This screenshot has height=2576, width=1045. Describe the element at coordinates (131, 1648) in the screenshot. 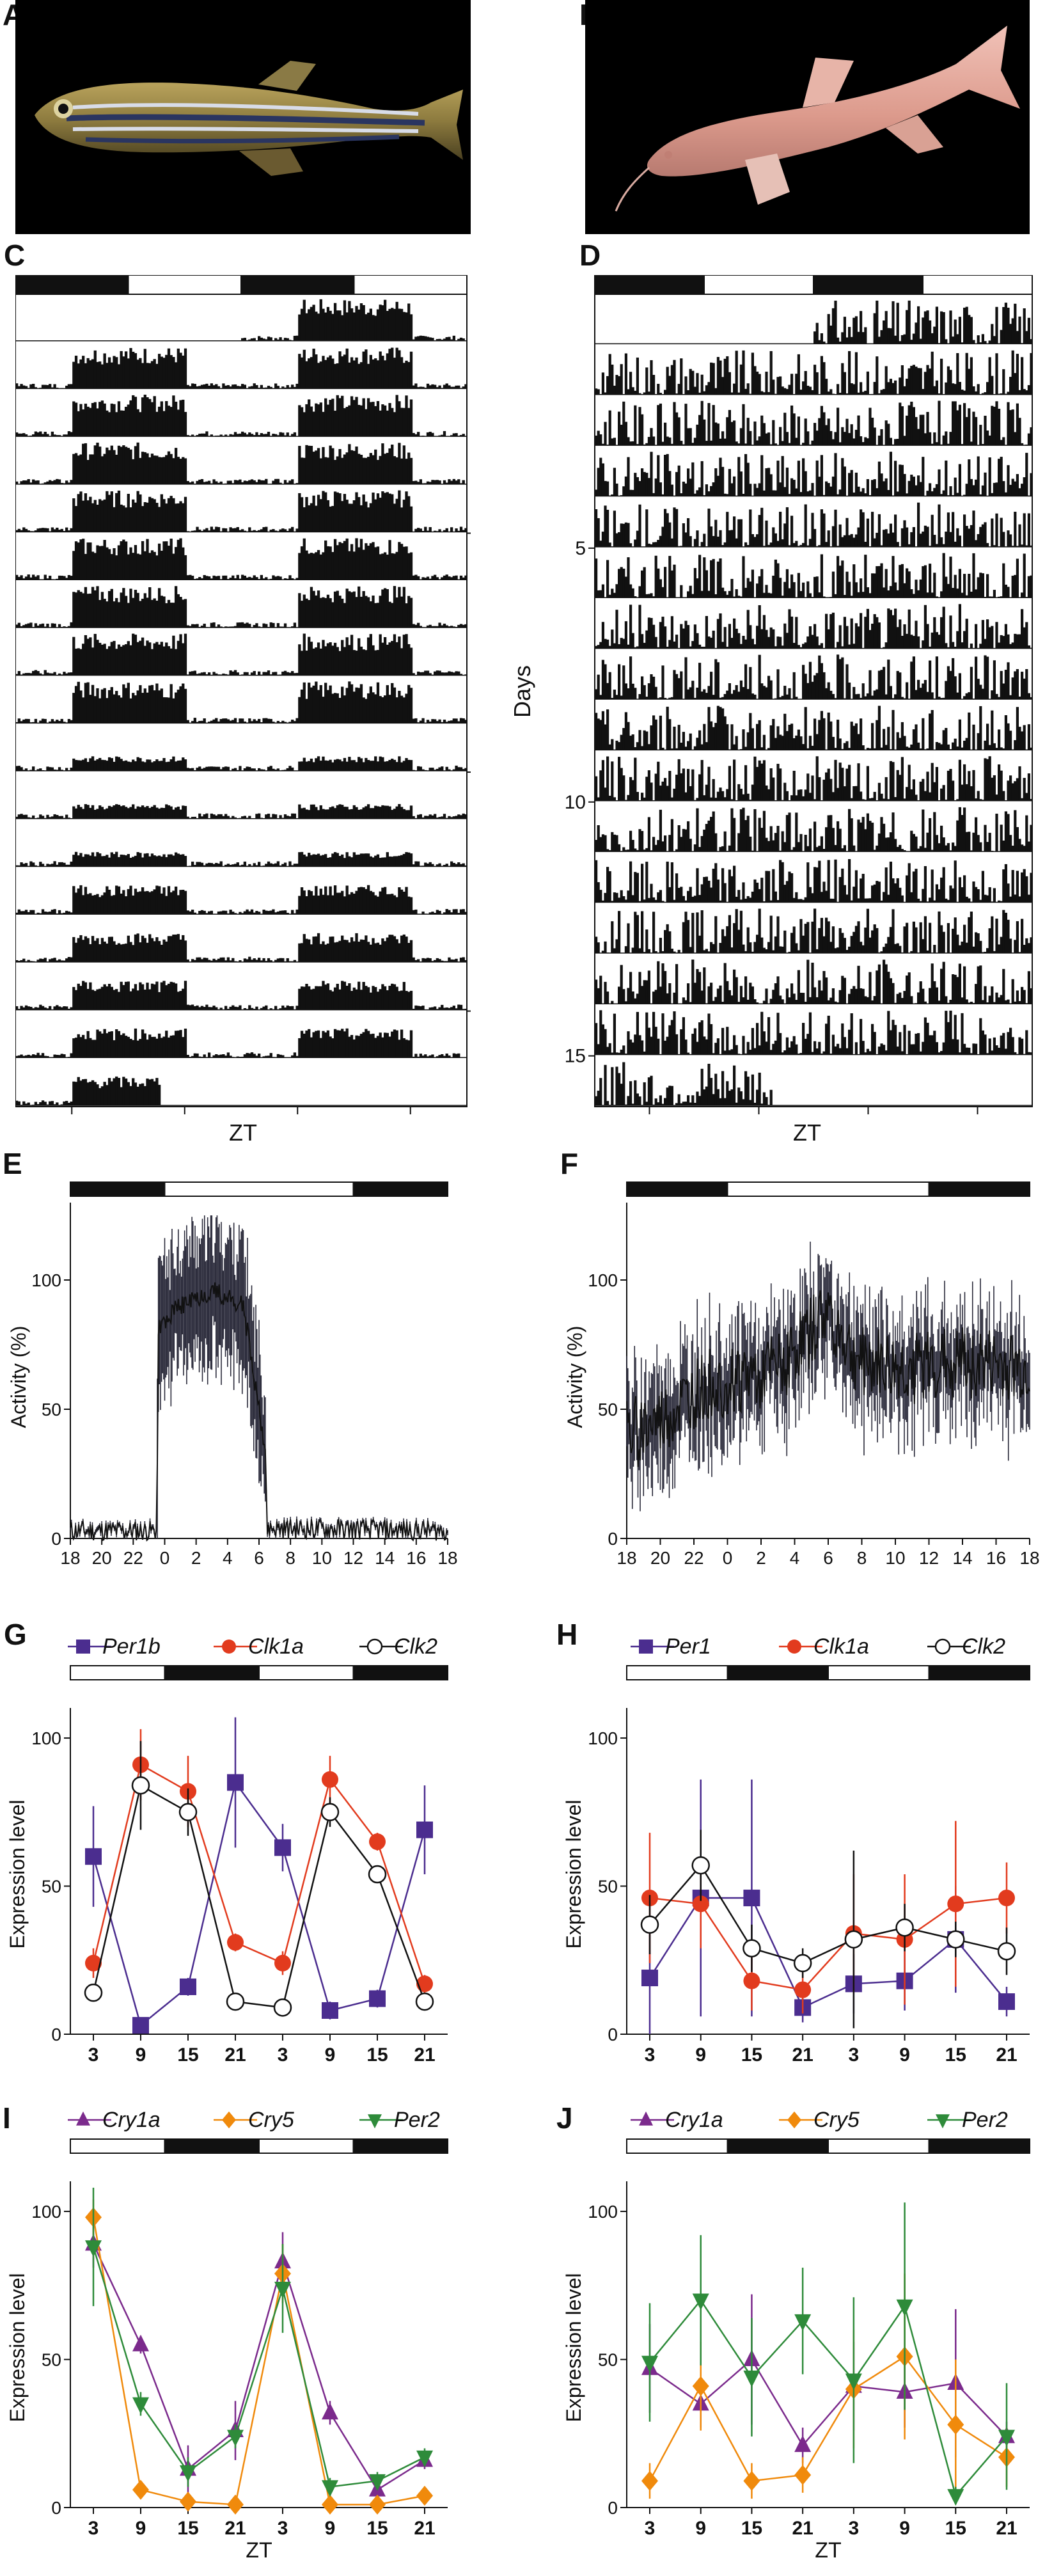

I see `legend-label: Per1b` at that location.